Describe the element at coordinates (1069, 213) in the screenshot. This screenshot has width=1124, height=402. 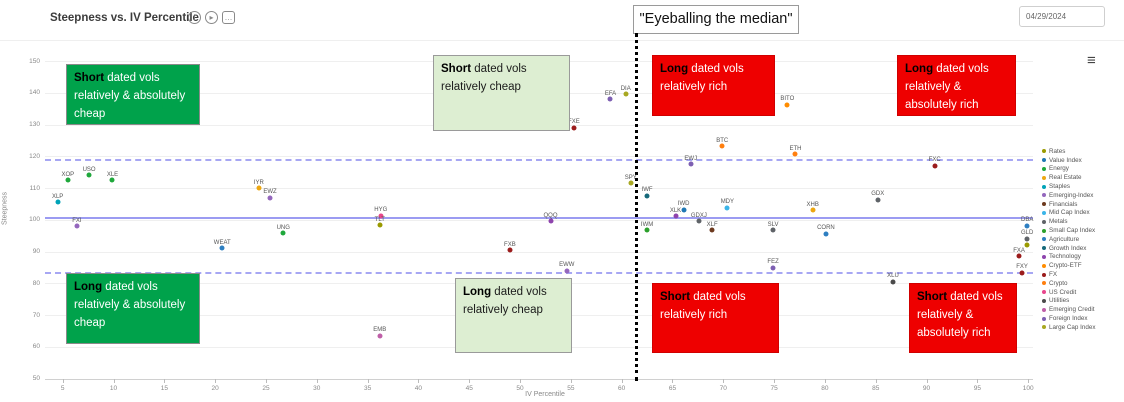
I see `legend-item-mid-cap-index: Mid Cap Index` at that location.